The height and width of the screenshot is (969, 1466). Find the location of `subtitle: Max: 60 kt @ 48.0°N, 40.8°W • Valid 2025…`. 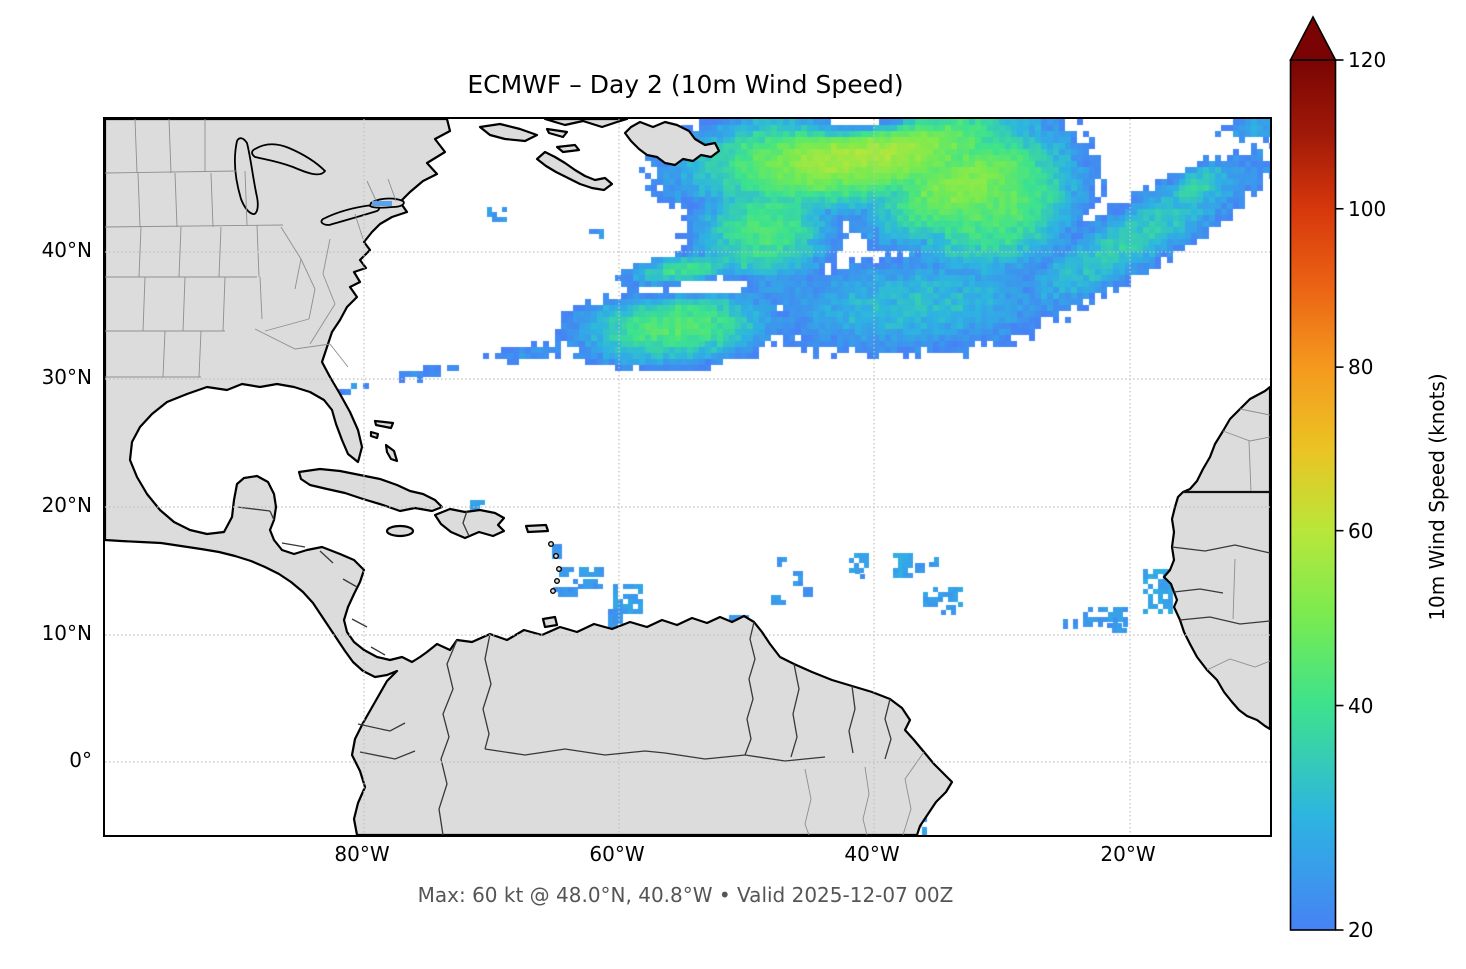

subtitle: Max: 60 kt @ 48.0°N, 40.8°W • Valid 2025… is located at coordinates (685, 895).